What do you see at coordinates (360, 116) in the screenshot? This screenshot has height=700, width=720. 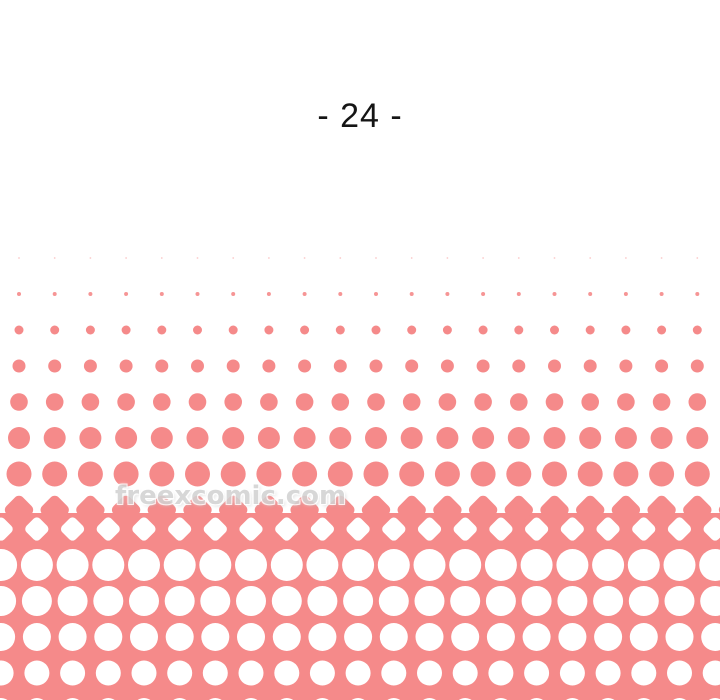 I see `chapter-number-title: - 24 -` at bounding box center [360, 116].